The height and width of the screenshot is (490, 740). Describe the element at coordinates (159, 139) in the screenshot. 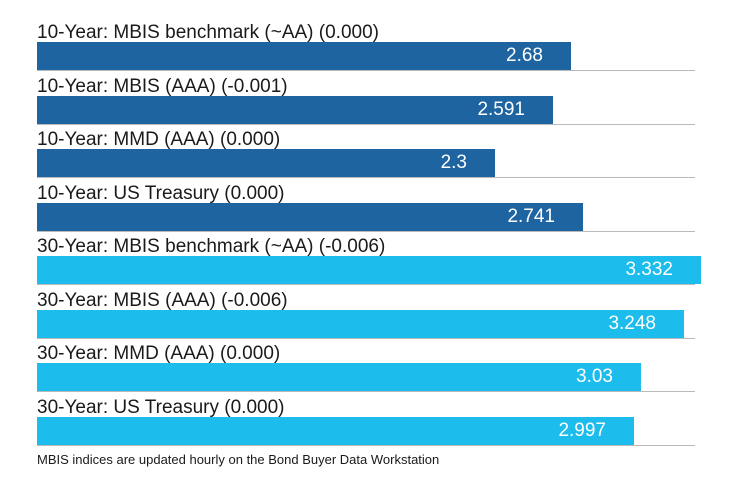

I see `category-label: 10-Year: MMD (AAA) (0.000)` at that location.